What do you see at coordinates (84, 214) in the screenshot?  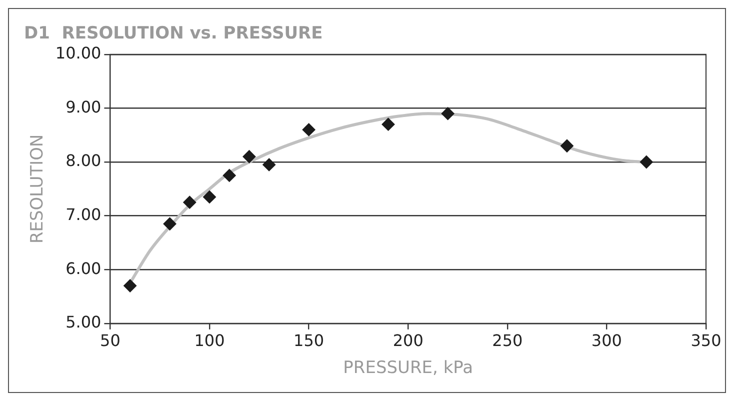 I see `y-tick-label: 7.00` at bounding box center [84, 214].